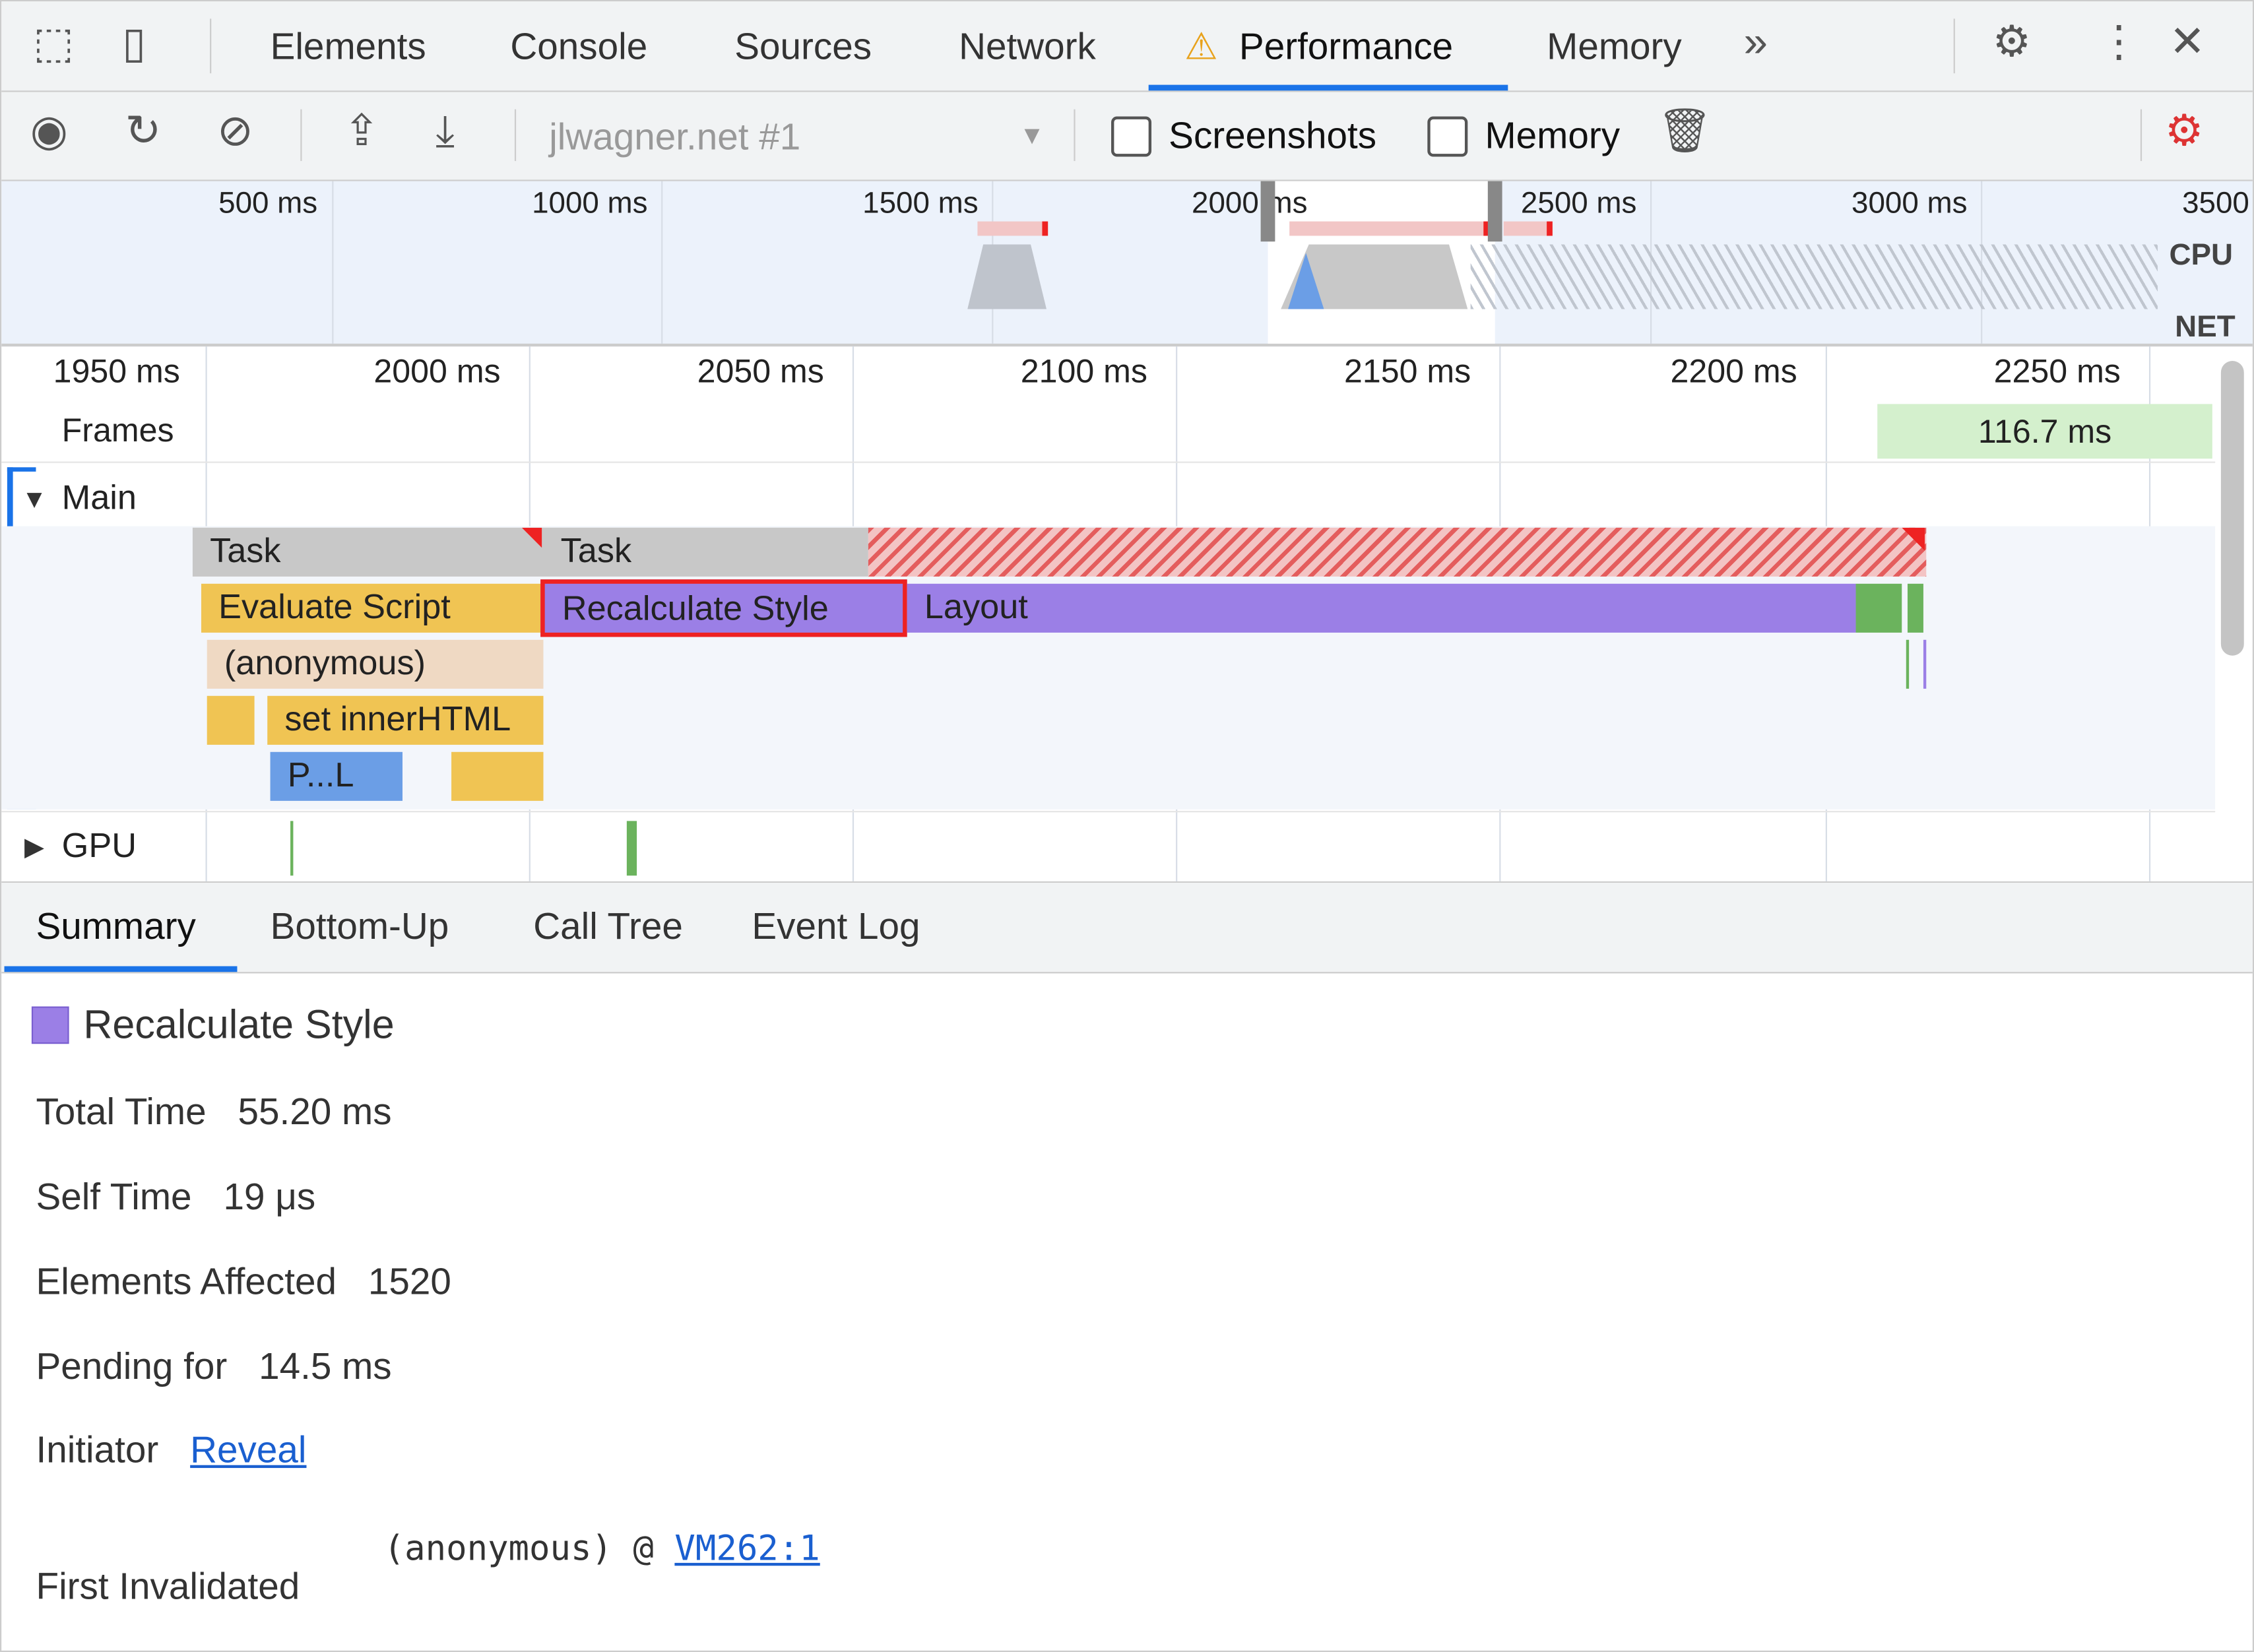  I want to click on cpu-activity, so click(1006, 276).